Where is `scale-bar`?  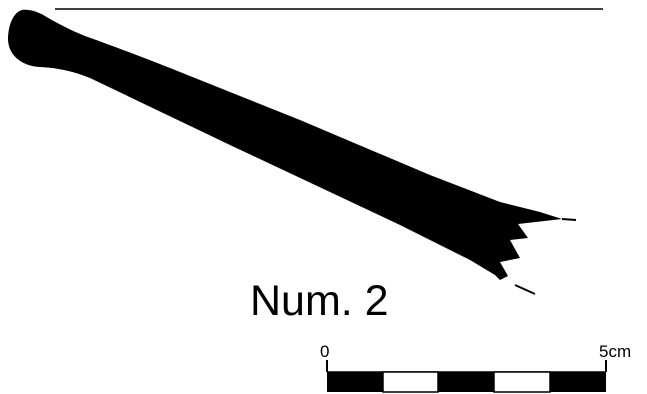 scale-bar is located at coordinates (466, 376).